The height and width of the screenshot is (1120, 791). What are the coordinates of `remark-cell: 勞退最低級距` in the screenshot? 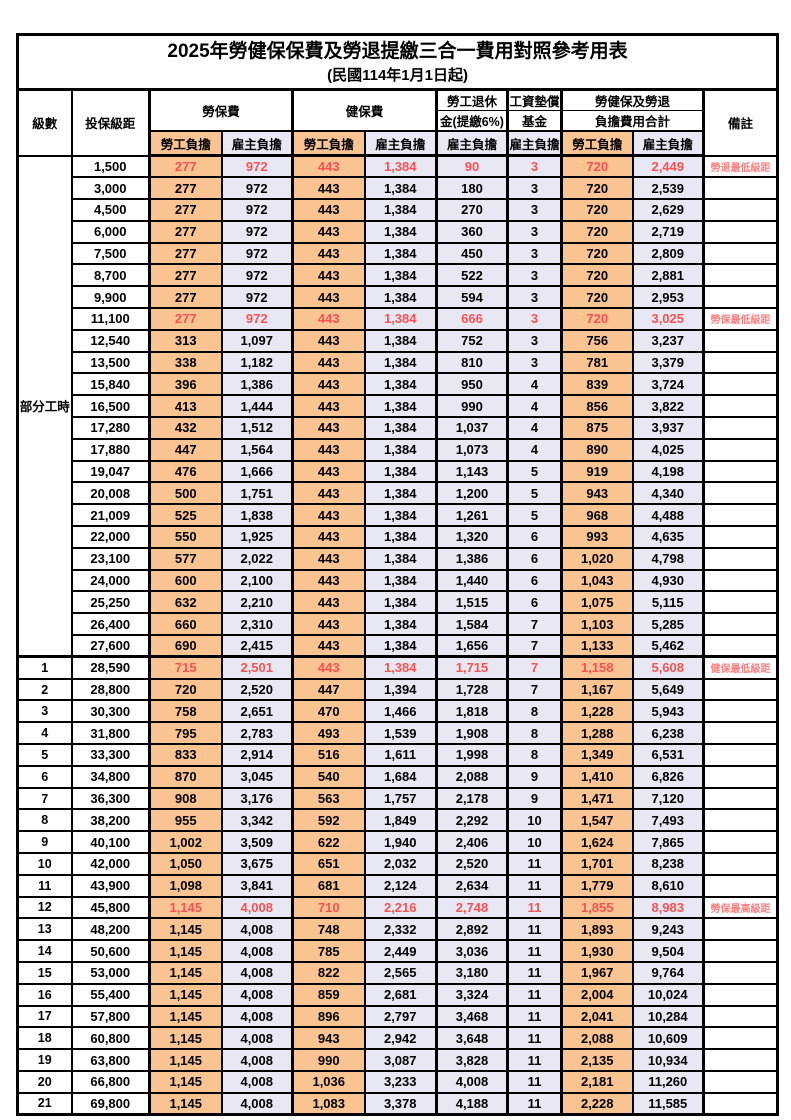 It's located at (740, 166).